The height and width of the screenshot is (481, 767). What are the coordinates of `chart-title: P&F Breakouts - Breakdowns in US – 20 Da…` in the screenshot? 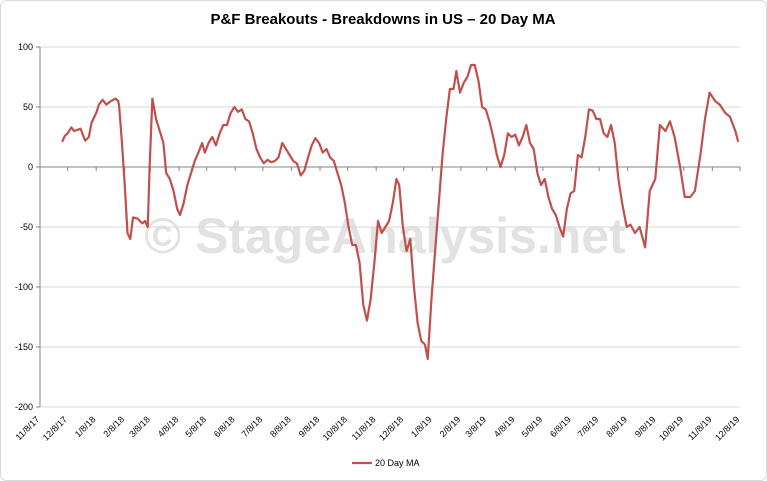 It's located at (382, 19).